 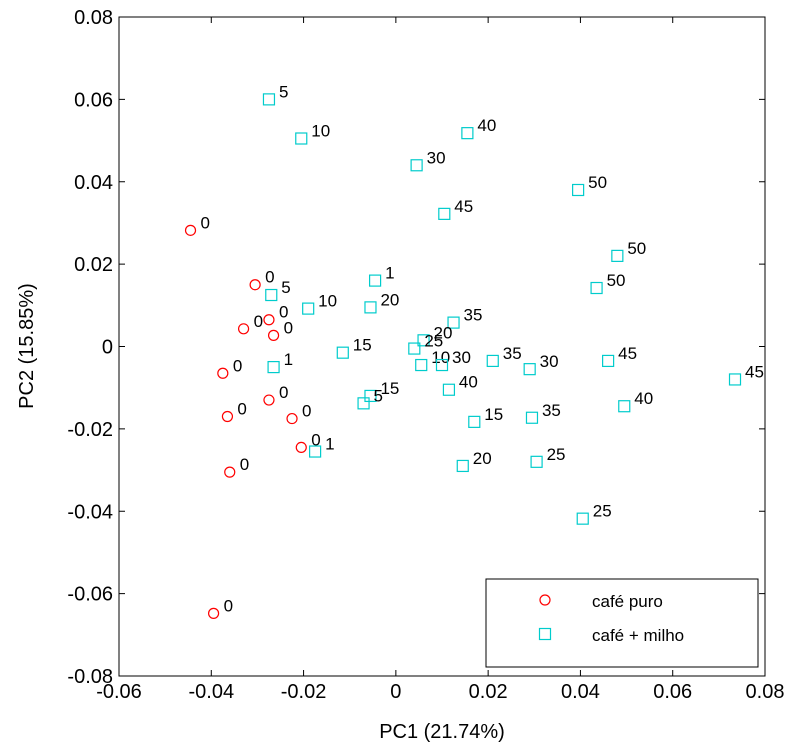 I want to click on y-tick-label: 0.02, so click(x=93, y=265).